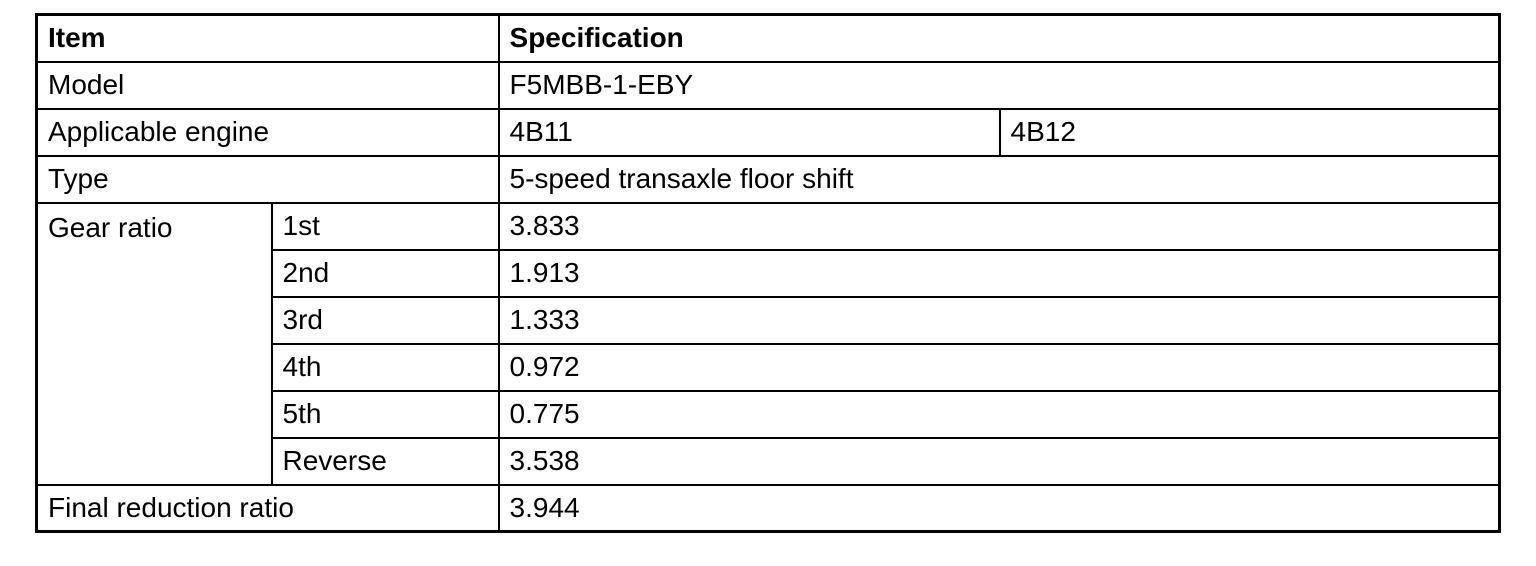 The width and height of the screenshot is (1536, 566). What do you see at coordinates (267, 38) in the screenshot?
I see `header-item: Item` at bounding box center [267, 38].